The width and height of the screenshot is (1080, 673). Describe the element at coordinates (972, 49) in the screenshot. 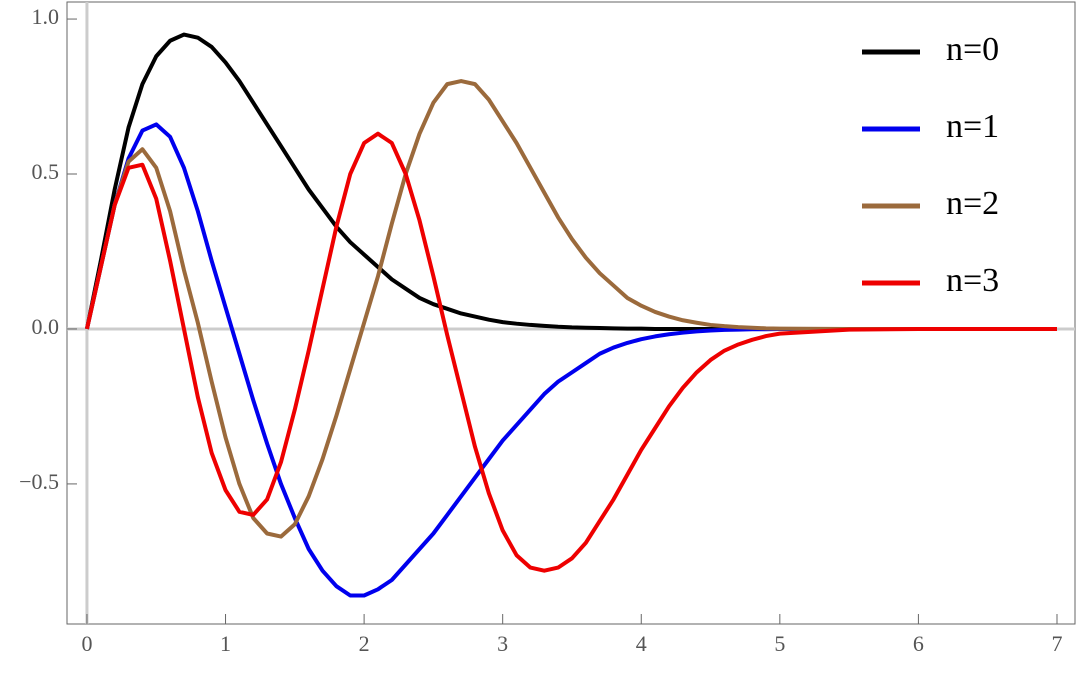

I see `legend-label: n=0` at that location.